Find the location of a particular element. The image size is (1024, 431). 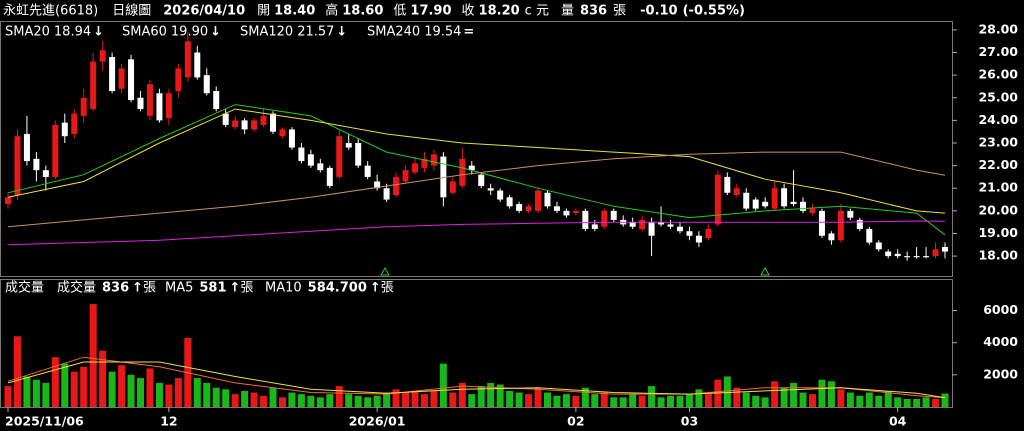

label: 低 is located at coordinates (399, 11).